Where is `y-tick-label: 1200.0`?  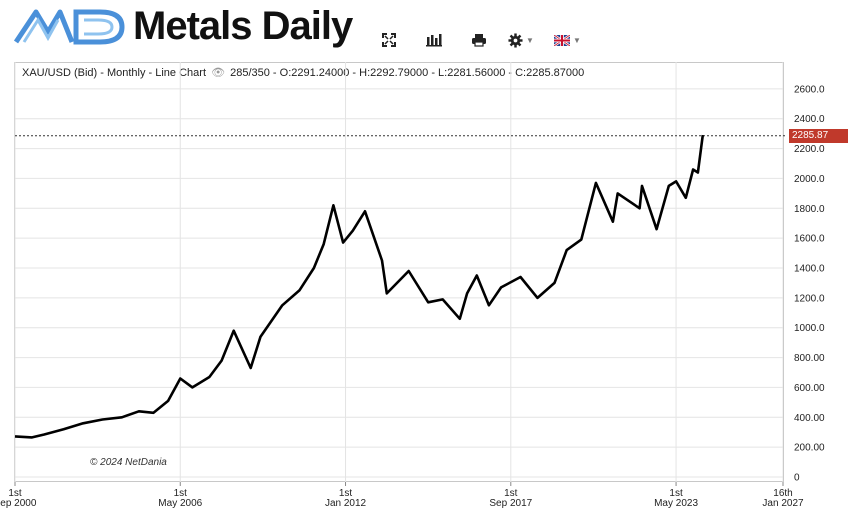 y-tick-label: 1200.0 is located at coordinates (809, 298).